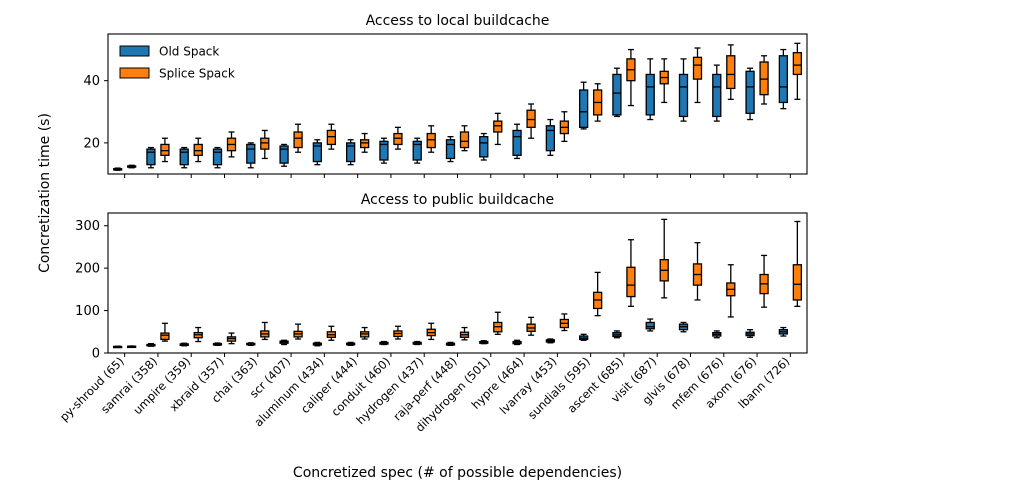 This screenshot has width=1020, height=490. Describe the element at coordinates (458, 21) in the screenshot. I see `panel-title: Access to local buildcache` at that location.